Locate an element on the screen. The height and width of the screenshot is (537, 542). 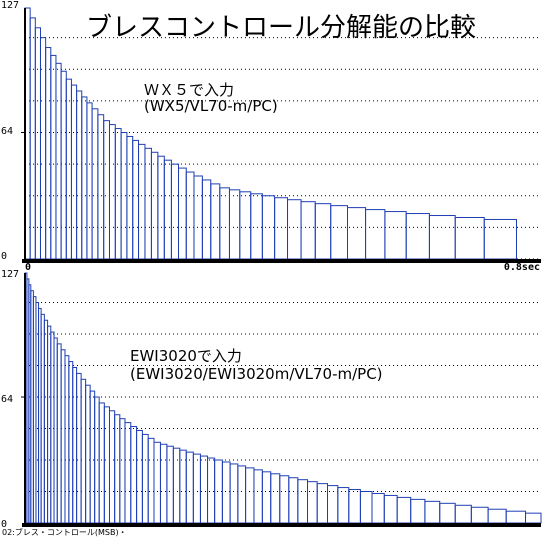
chart-1-ytick-max: 127 is located at coordinates (10, 274).